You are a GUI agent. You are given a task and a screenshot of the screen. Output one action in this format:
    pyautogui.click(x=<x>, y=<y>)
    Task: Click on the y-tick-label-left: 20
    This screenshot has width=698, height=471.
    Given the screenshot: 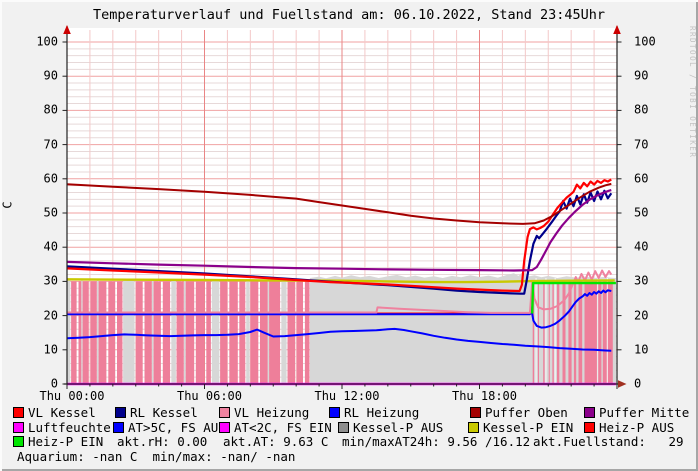 What is the action you would take?
    pyautogui.click(x=50, y=315)
    